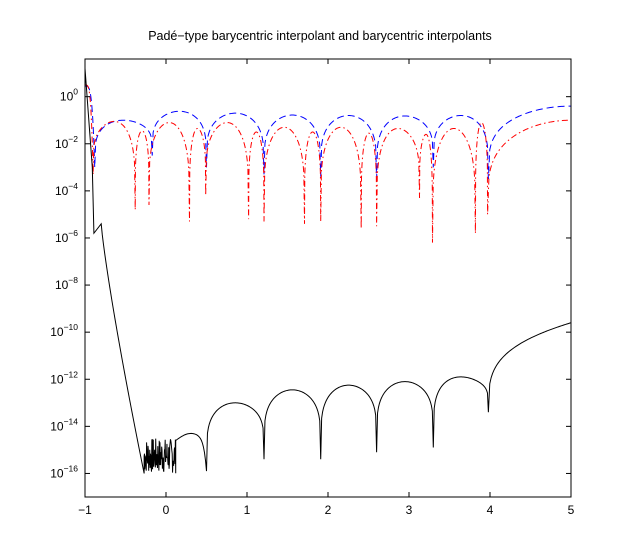 Image resolution: width=642 pixels, height=533 pixels. Describe the element at coordinates (247, 510) in the screenshot. I see `x-tick-label: 1` at that location.